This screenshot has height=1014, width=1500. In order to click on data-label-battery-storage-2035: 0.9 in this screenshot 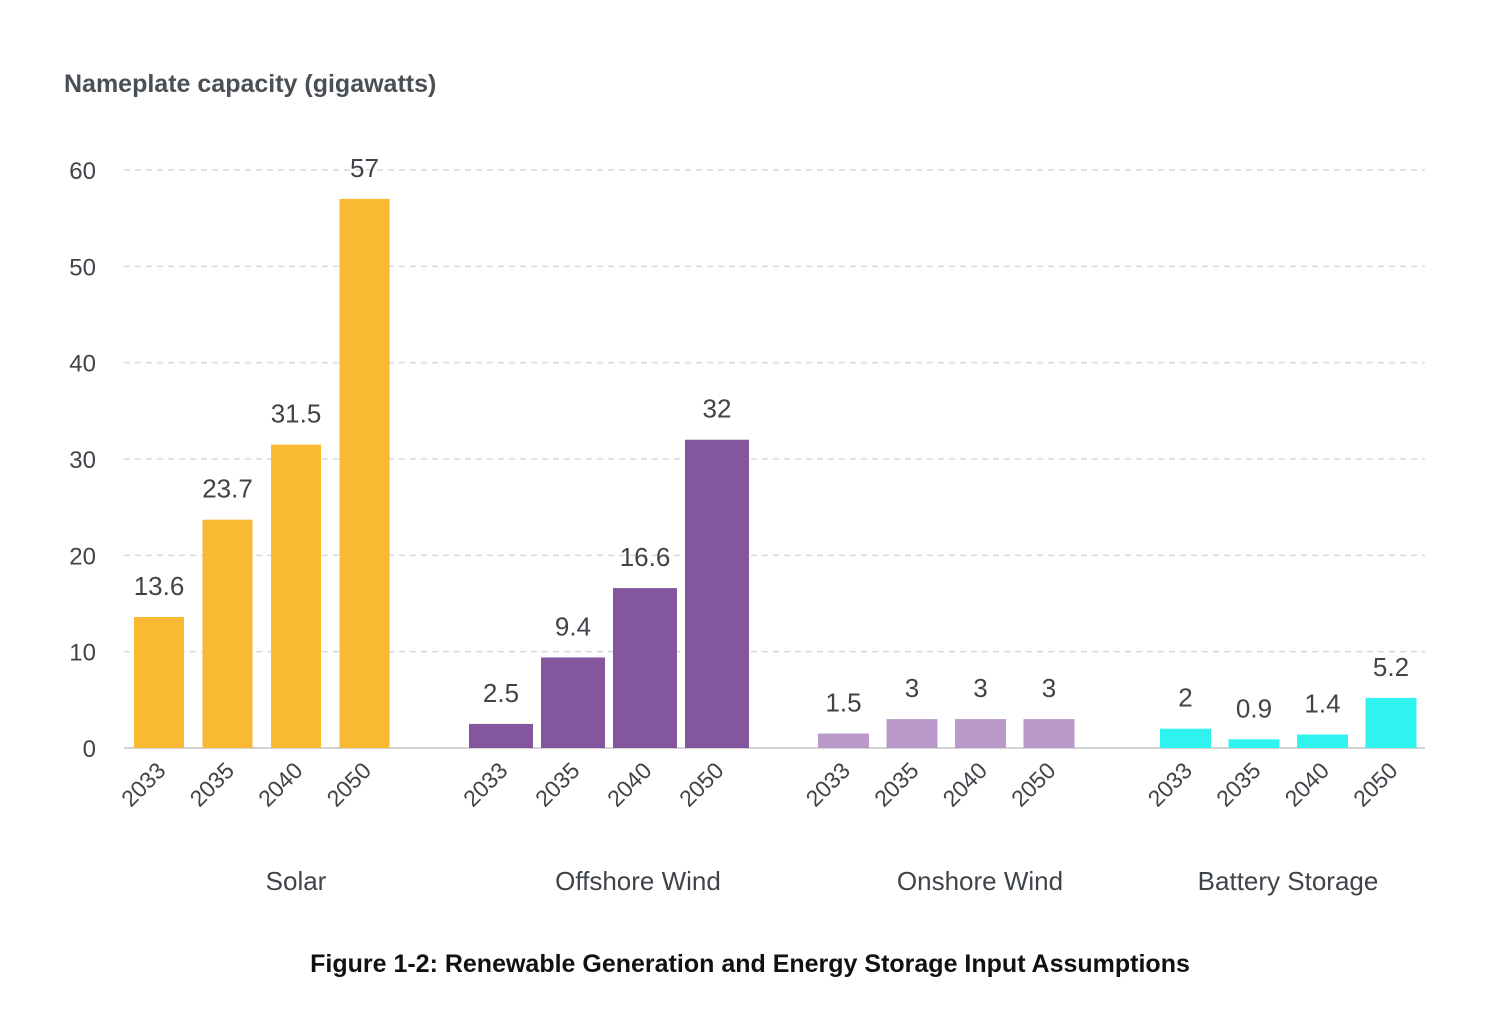, I will do `click(1254, 708)`.